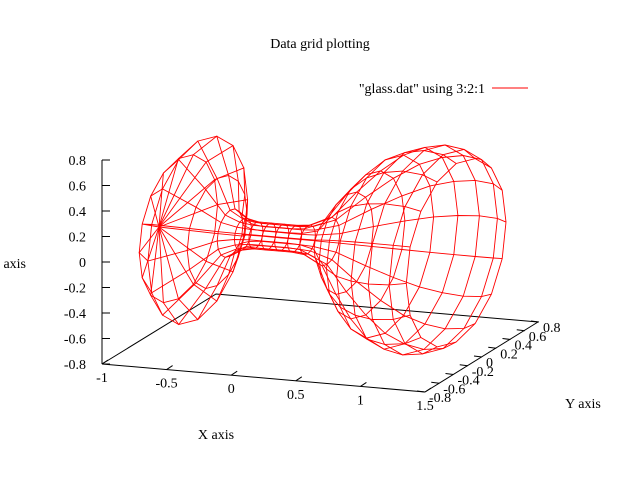  I want to click on legend: "glass.dat" using 3:2:1, so click(443, 89).